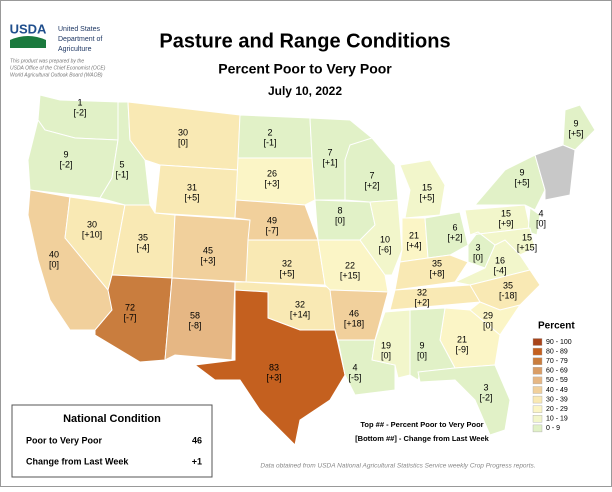 The image size is (612, 492). Describe the element at coordinates (272, 220) in the screenshot. I see `state-value: 49` at that location.